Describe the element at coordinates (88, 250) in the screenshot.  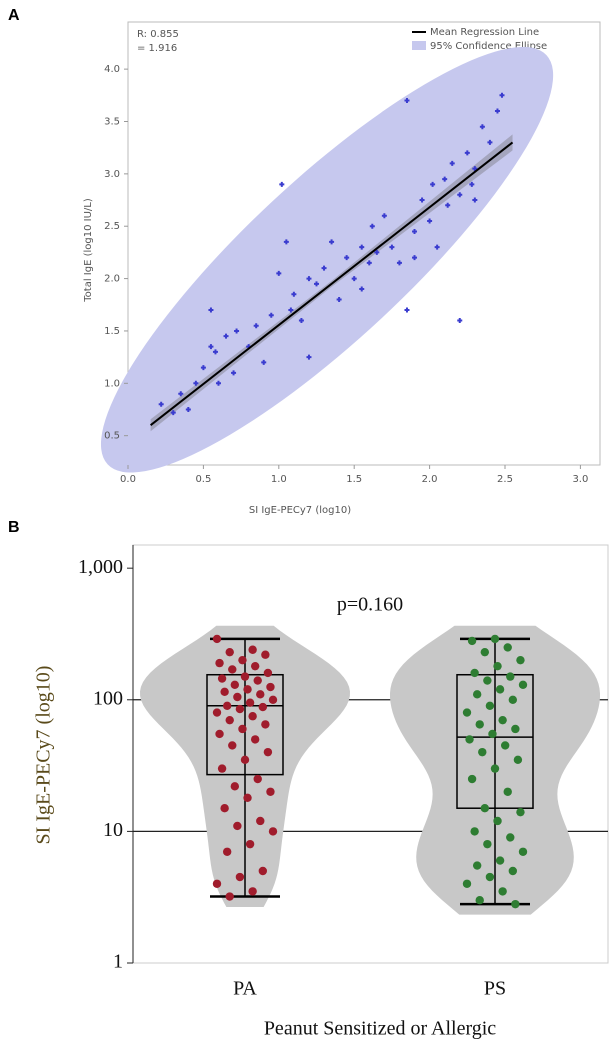
I see `y-axis-label: Total IgE (log10 IU/L)` at that location.